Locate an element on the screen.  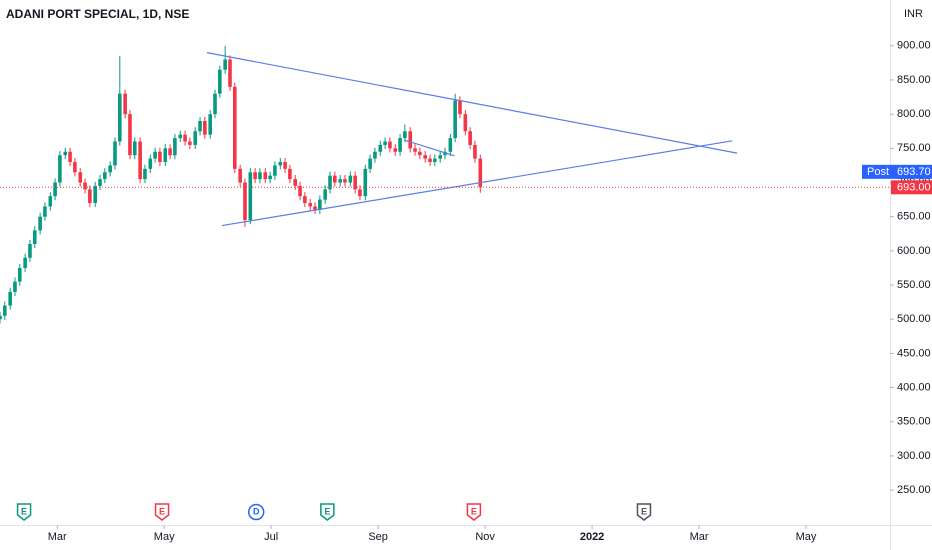
y-tick-label: 500.00 is located at coordinates (914, 319).